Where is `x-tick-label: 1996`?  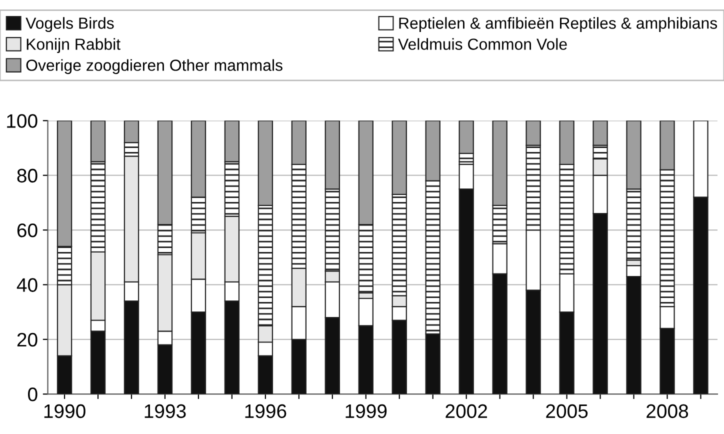
x-tick-label: 1996 is located at coordinates (265, 411).